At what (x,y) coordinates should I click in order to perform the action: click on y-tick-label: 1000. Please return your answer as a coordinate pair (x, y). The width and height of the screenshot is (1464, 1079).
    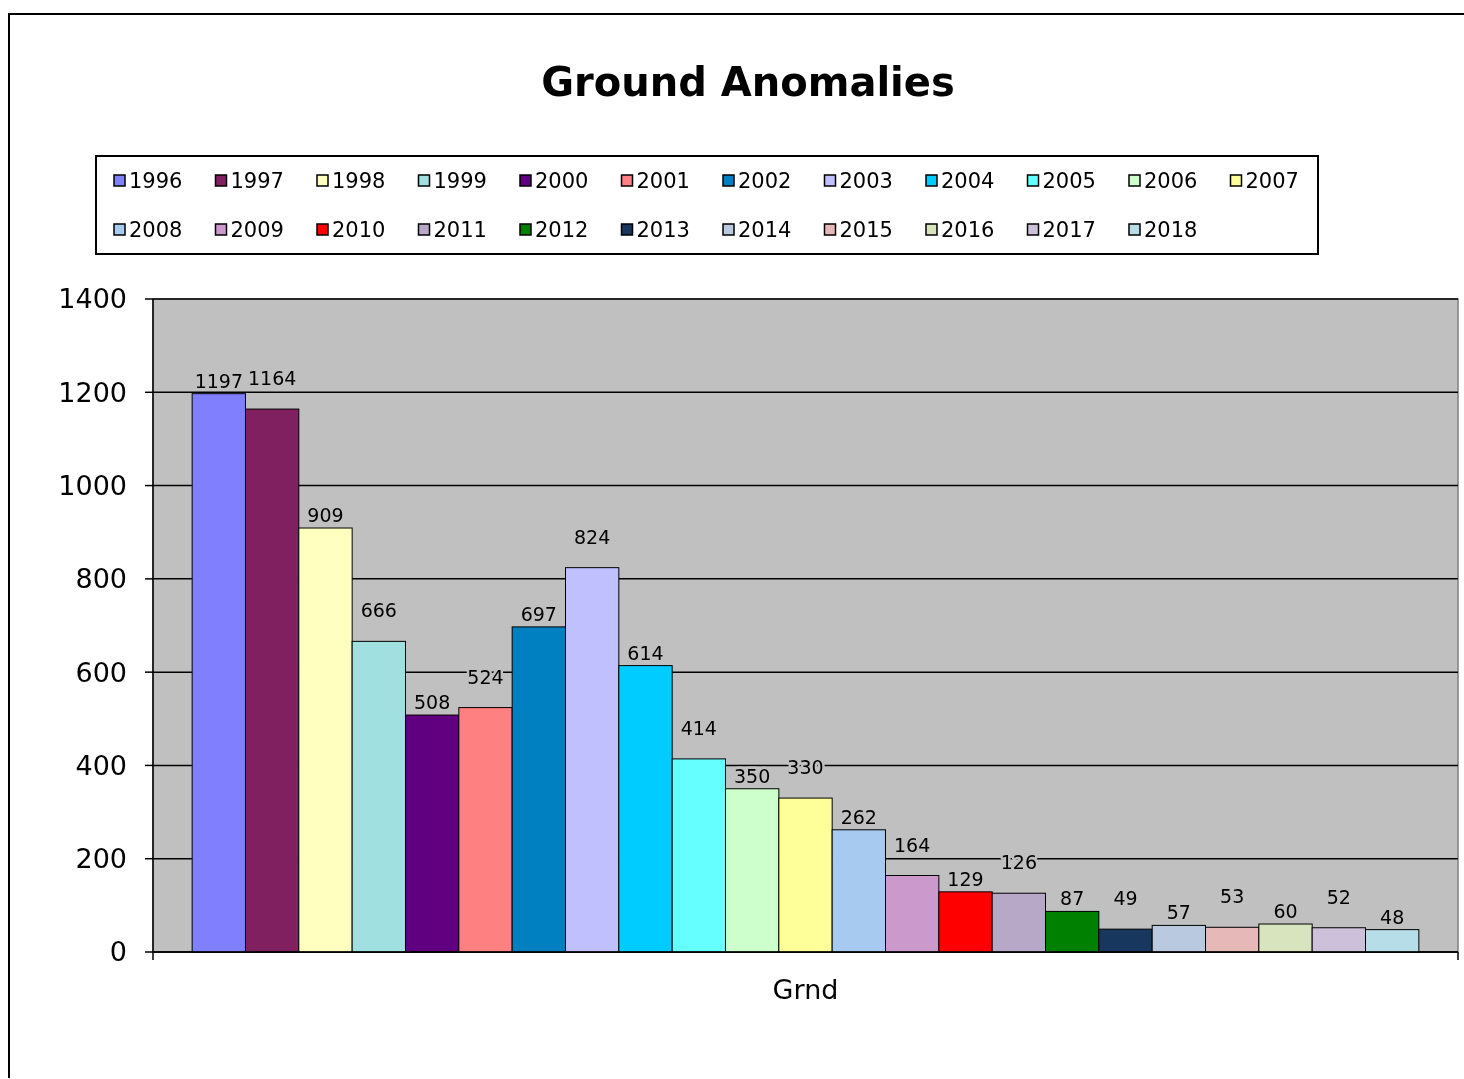
    Looking at the image, I should click on (92, 486).